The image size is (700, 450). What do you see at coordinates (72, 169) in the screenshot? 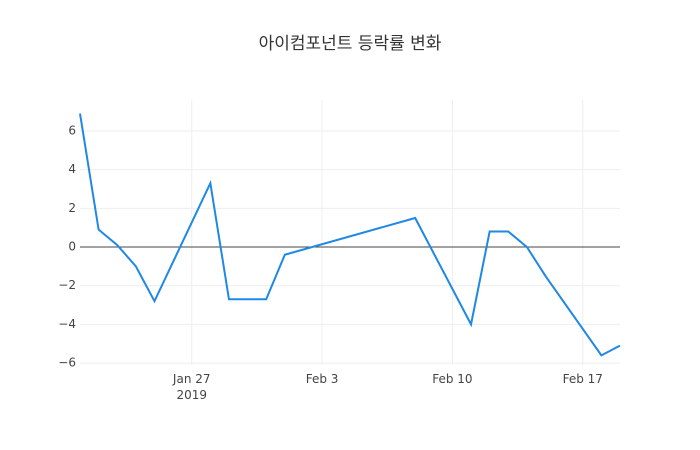
I see `y-tick-label: 4` at bounding box center [72, 169].